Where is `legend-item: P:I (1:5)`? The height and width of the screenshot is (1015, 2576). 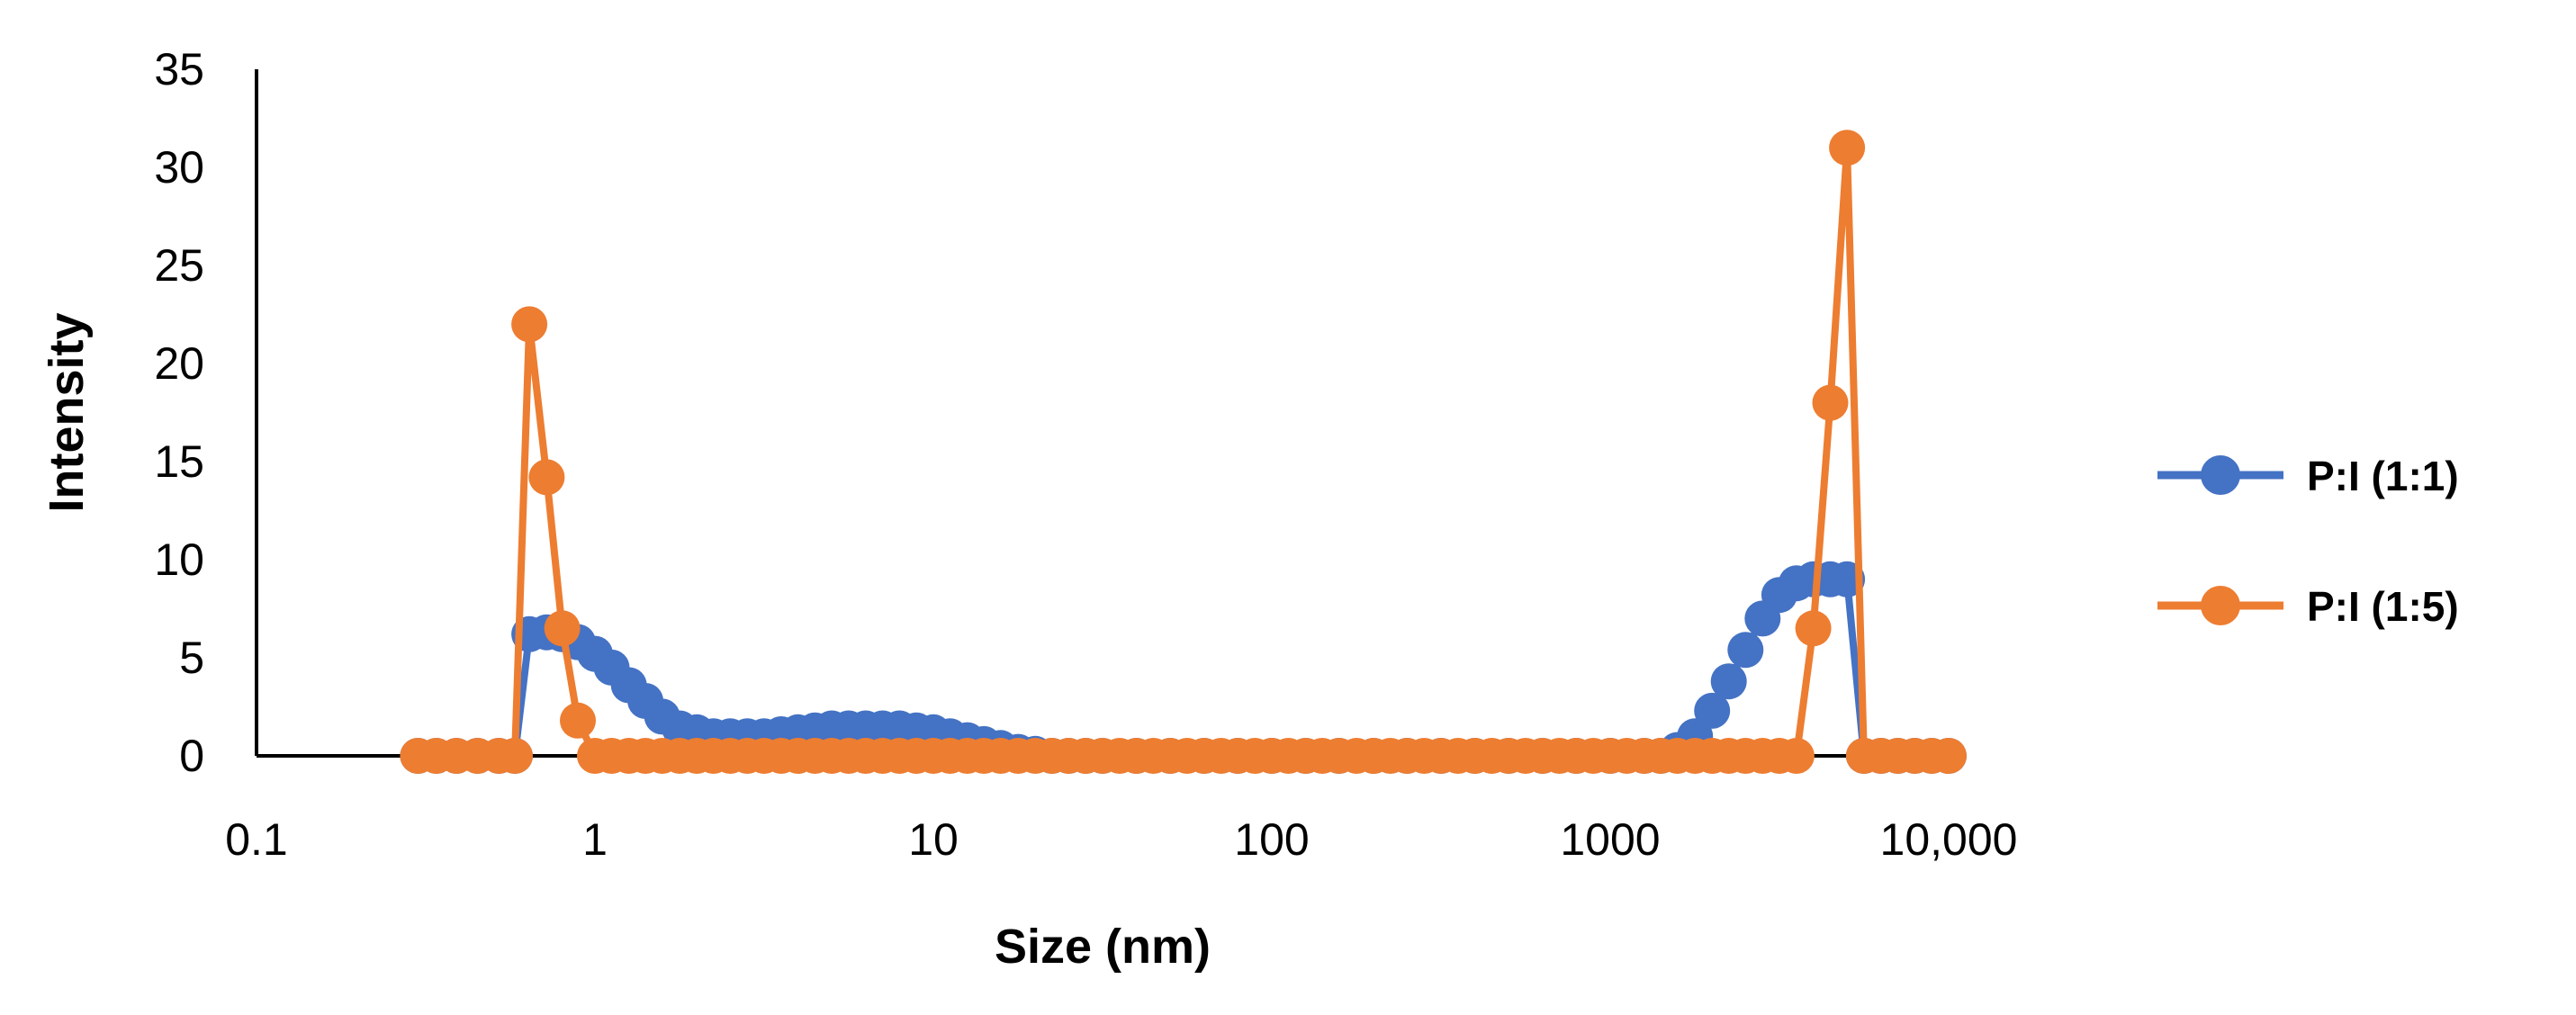 legend-item: P:I (1:5) is located at coordinates (2308, 606).